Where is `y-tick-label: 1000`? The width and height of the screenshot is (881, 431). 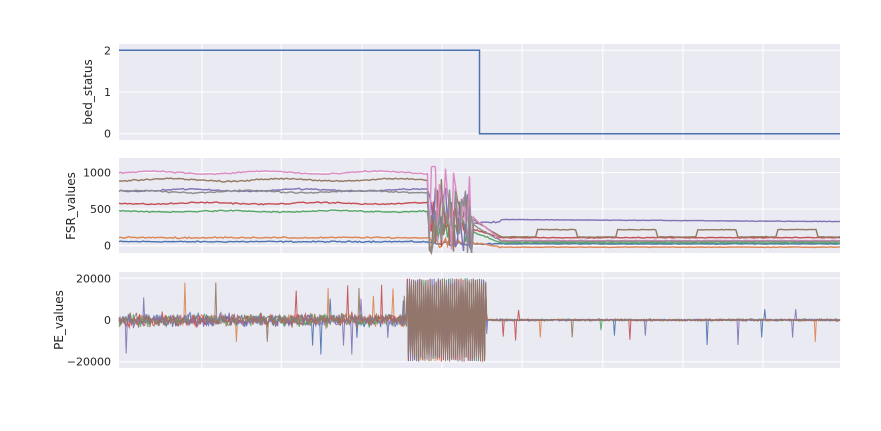 y-tick-label: 1000 is located at coordinates (97, 173).